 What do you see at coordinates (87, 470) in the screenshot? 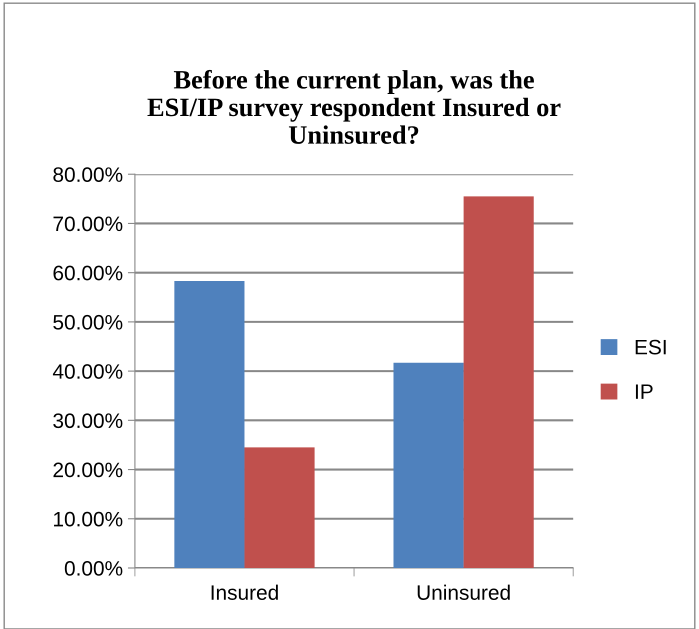
I see `y-tick-label: 20.00%` at bounding box center [87, 470].